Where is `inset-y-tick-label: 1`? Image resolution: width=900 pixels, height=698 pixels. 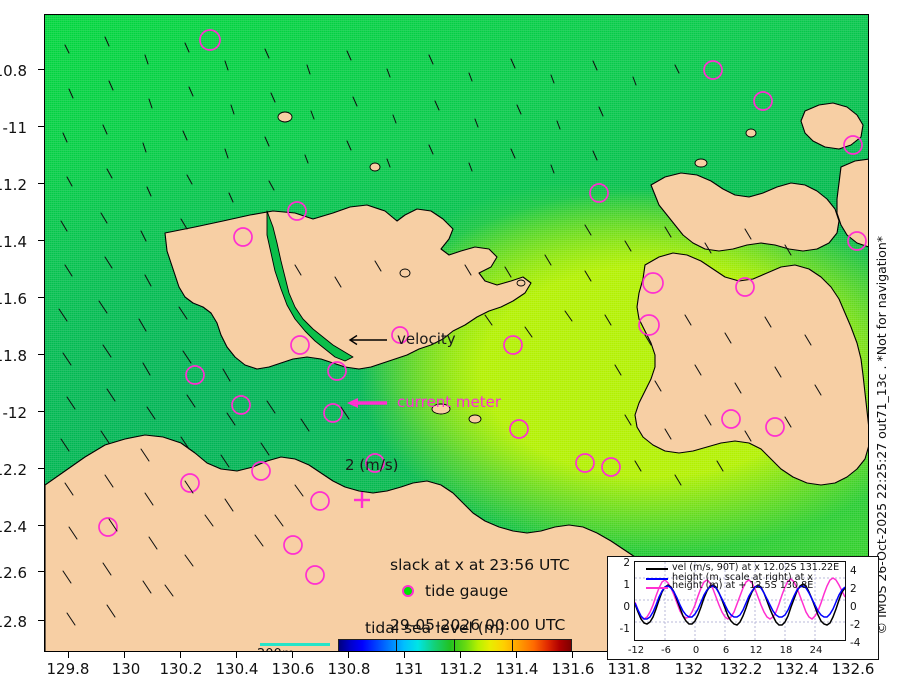 inset-y-tick-label: 1 is located at coordinates (626, 585).